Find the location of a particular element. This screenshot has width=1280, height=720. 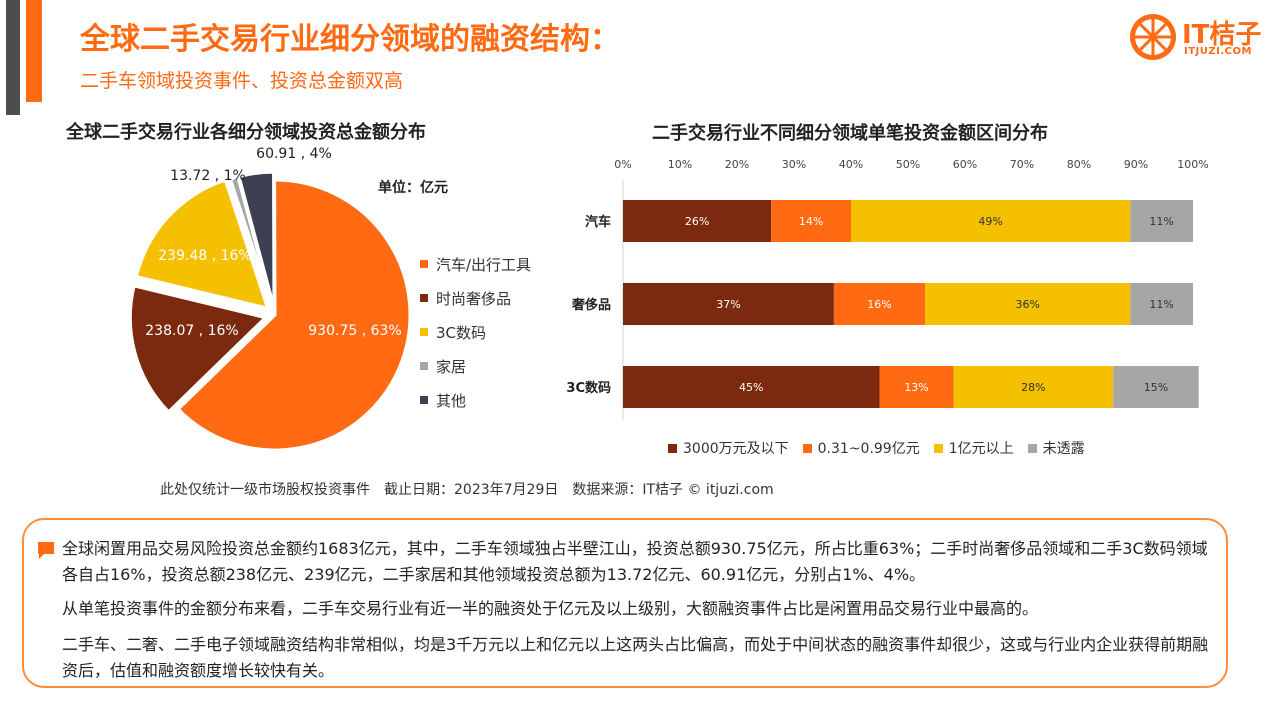

pie-legend: 汽车/出行工具 时尚奢侈品 3C数码家居其他 is located at coordinates (475, 332).